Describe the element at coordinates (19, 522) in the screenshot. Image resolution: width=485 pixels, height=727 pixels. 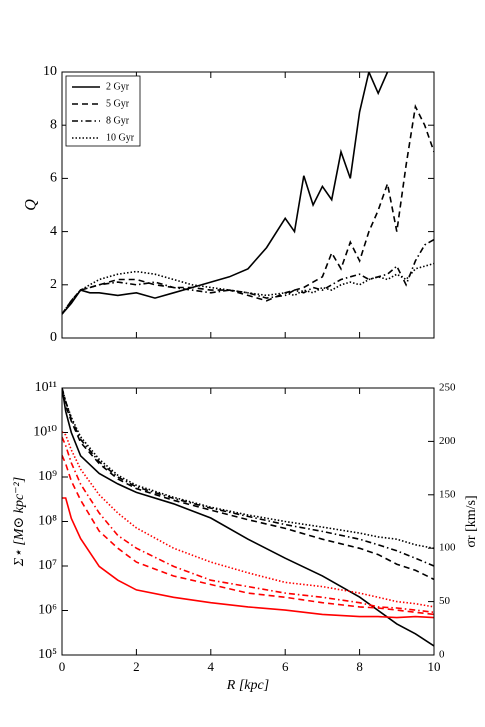
I see `y-axis-label: Σ⋆ [M⊙ kpc⁻²]` at that location.